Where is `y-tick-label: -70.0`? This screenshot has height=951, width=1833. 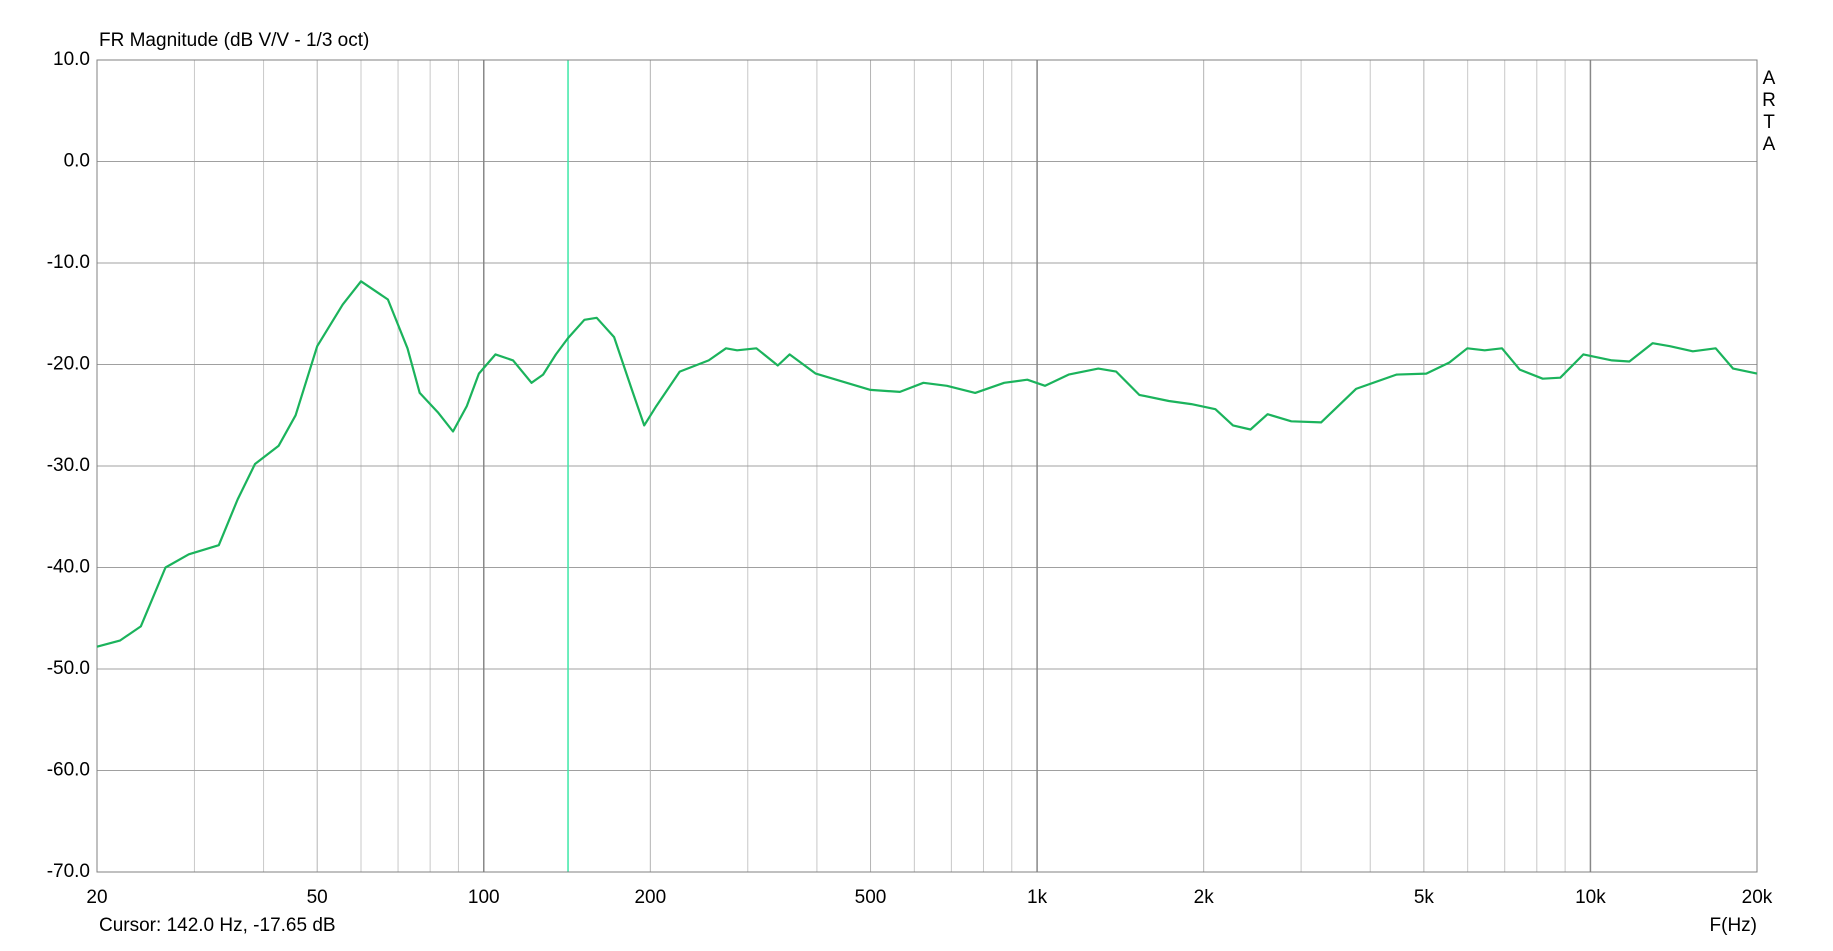
y-tick-label: -70.0 is located at coordinates (68, 871).